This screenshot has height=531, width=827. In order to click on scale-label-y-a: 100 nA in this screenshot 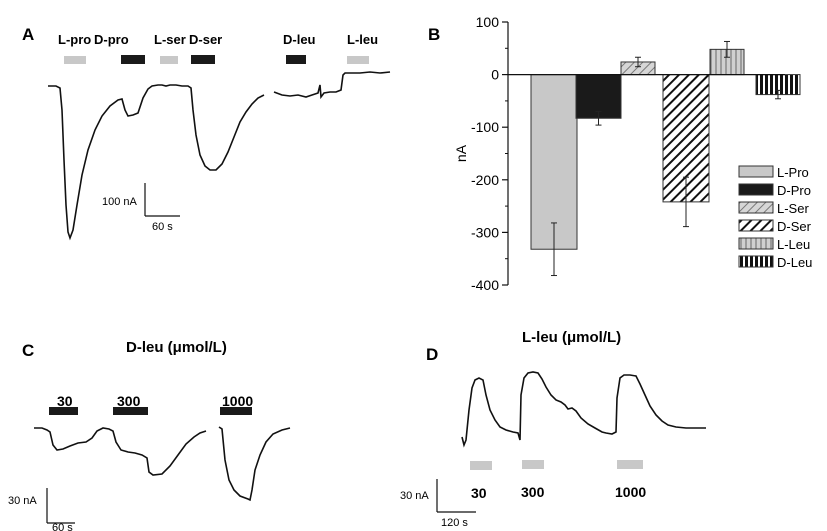, I will do `click(120, 202)`.